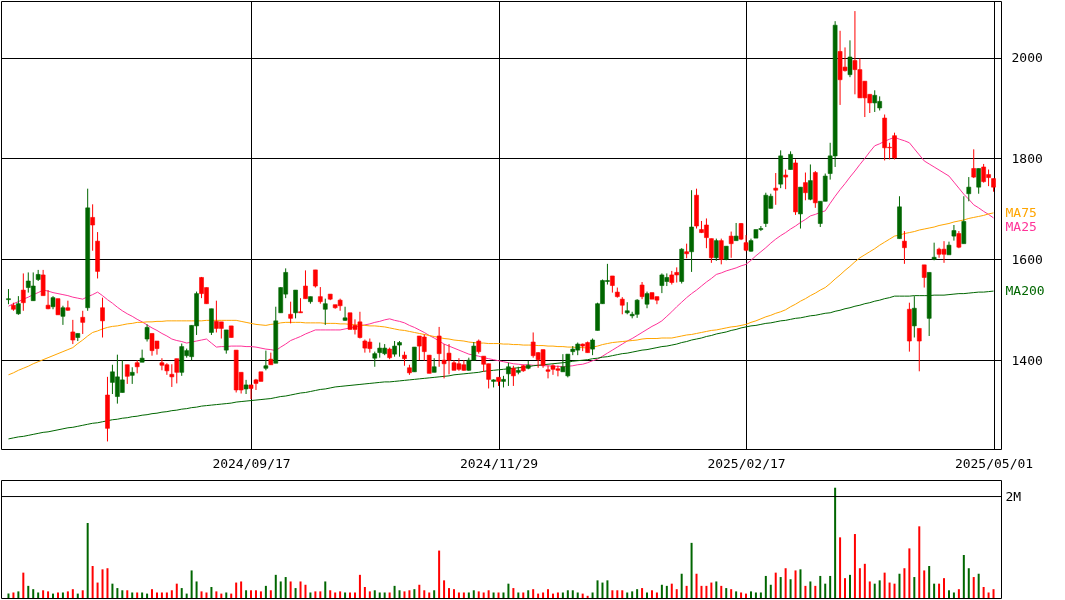  I want to click on y-tick-label: 1400, so click(1027, 360).